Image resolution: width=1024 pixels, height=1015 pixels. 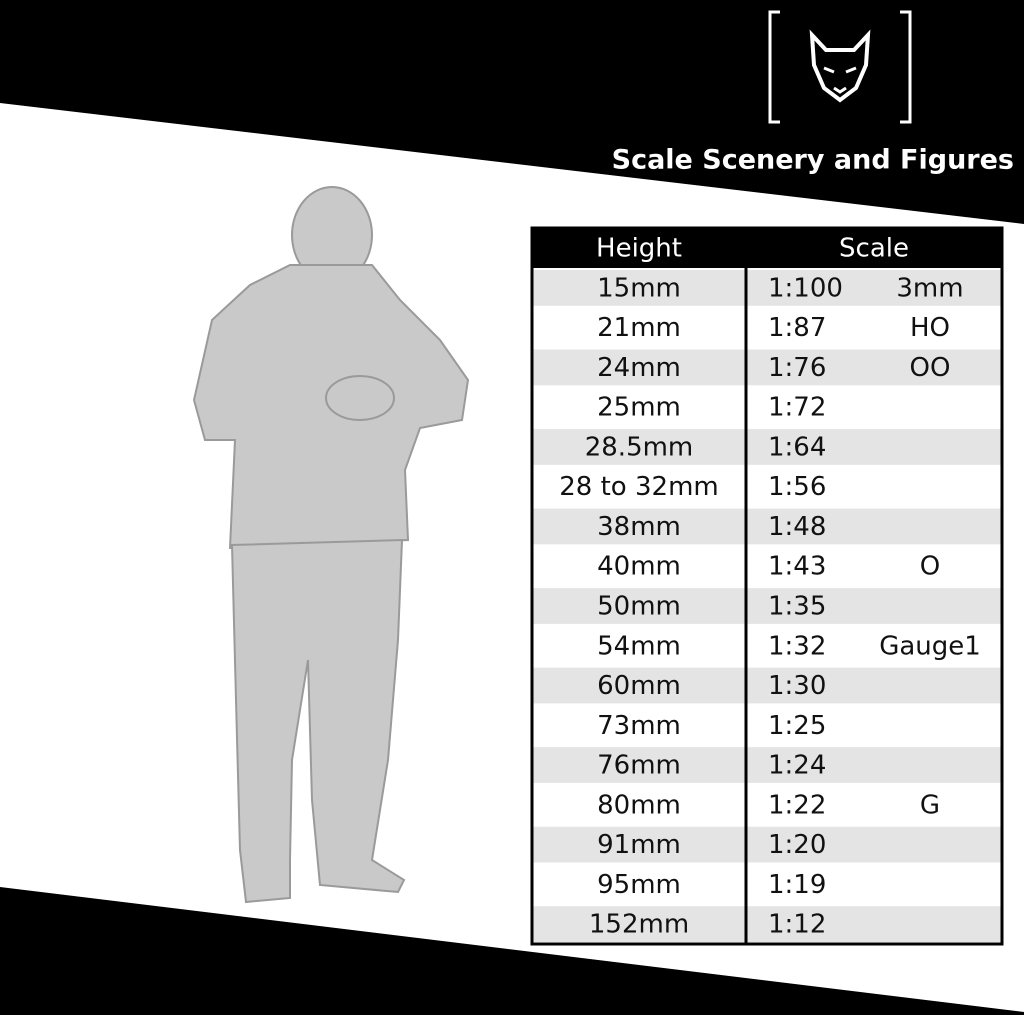 What do you see at coordinates (797, 925) in the screenshot?
I see `scale-cell: 1:12` at bounding box center [797, 925].